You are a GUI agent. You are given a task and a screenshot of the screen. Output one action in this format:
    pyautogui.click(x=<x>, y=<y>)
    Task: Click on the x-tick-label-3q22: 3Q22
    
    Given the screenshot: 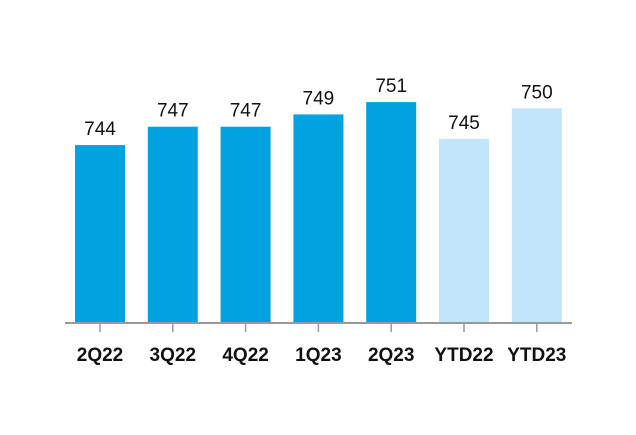 What is the action you would take?
    pyautogui.click(x=173, y=355)
    